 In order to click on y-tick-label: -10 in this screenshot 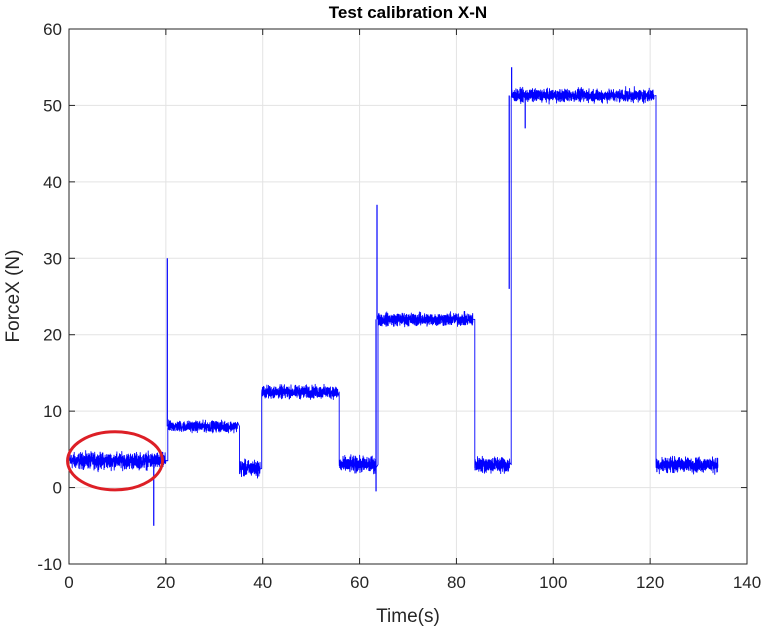, I will do `click(49, 564)`.